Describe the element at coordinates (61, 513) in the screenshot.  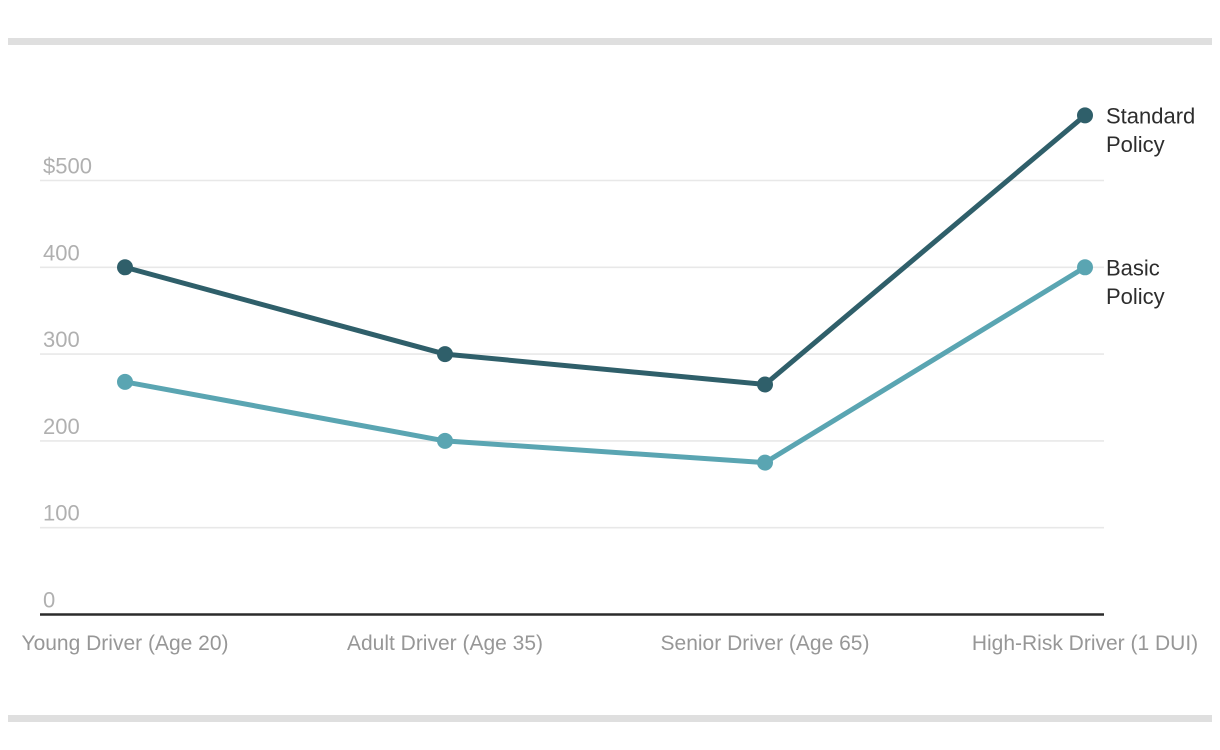
I see `y-tick-label: 100` at that location.